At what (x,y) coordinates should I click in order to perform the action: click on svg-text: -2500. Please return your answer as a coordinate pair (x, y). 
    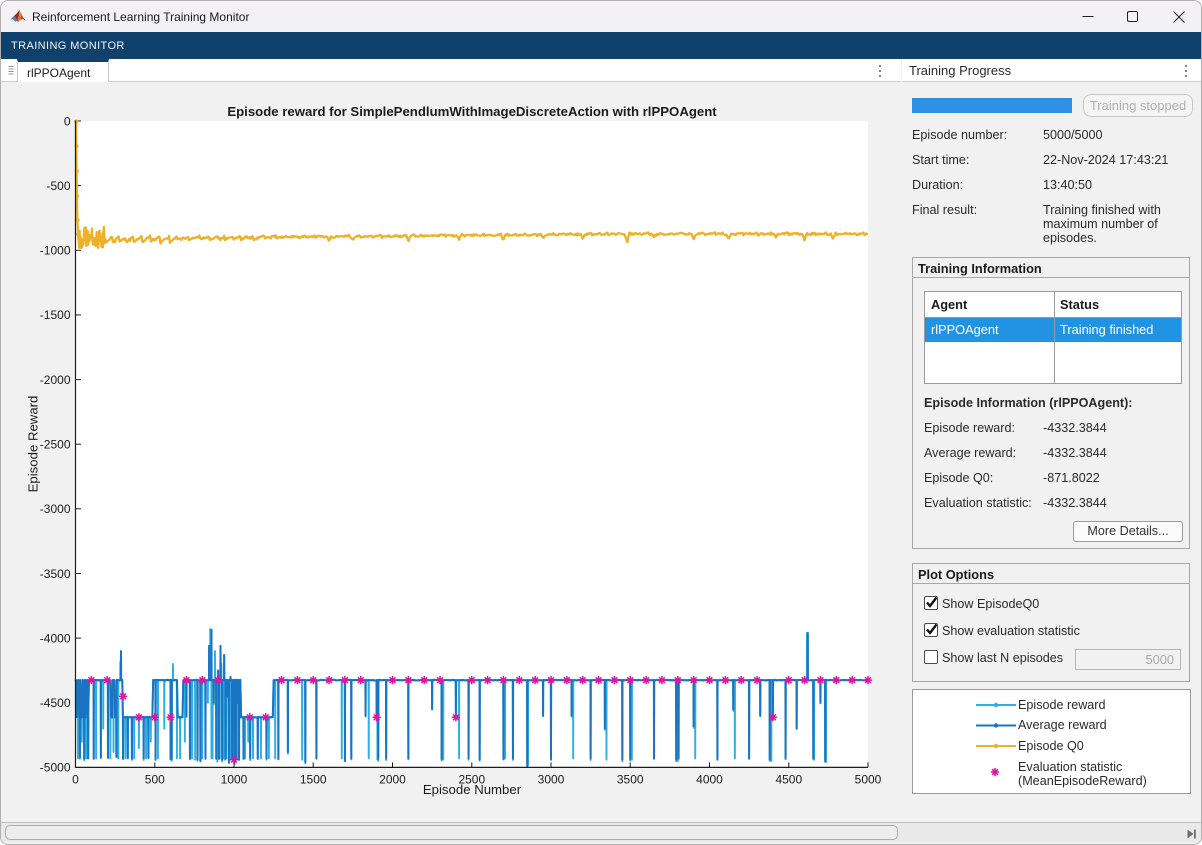
    Looking at the image, I should click on (55, 445).